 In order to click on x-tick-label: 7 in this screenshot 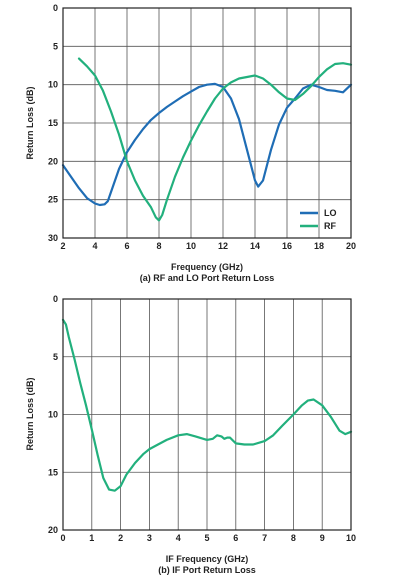, I will do `click(264, 538)`.